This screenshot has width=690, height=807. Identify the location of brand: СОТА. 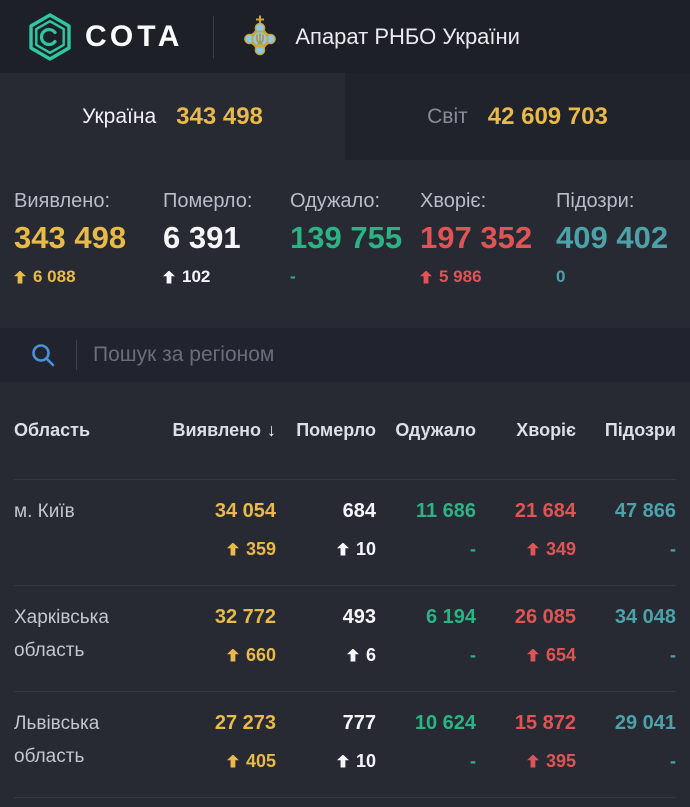
(106, 36).